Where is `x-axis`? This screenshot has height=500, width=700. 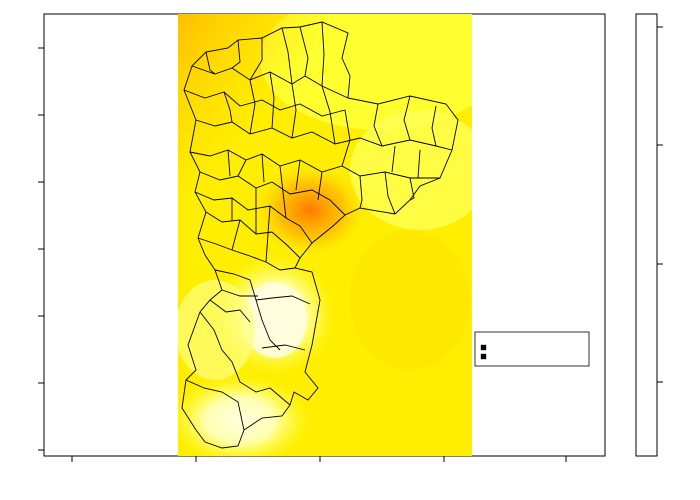 x-axis is located at coordinates (319, 459).